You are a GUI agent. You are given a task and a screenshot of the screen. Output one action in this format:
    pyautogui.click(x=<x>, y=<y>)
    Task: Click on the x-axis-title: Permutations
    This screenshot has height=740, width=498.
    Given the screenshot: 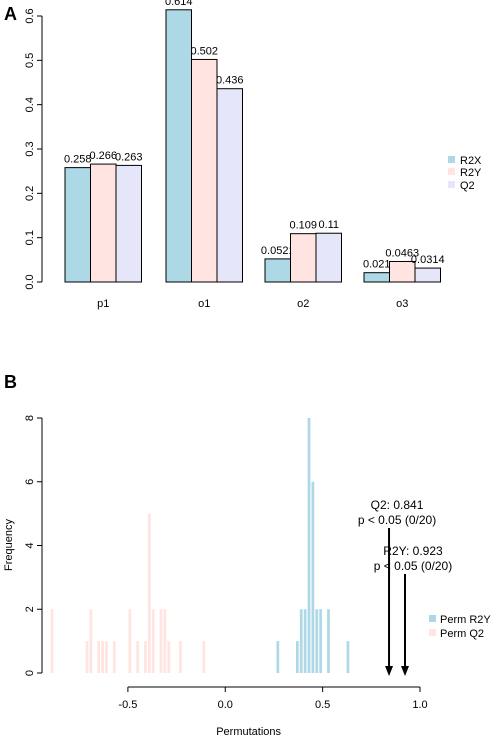 What is the action you would take?
    pyautogui.click(x=248, y=732)
    